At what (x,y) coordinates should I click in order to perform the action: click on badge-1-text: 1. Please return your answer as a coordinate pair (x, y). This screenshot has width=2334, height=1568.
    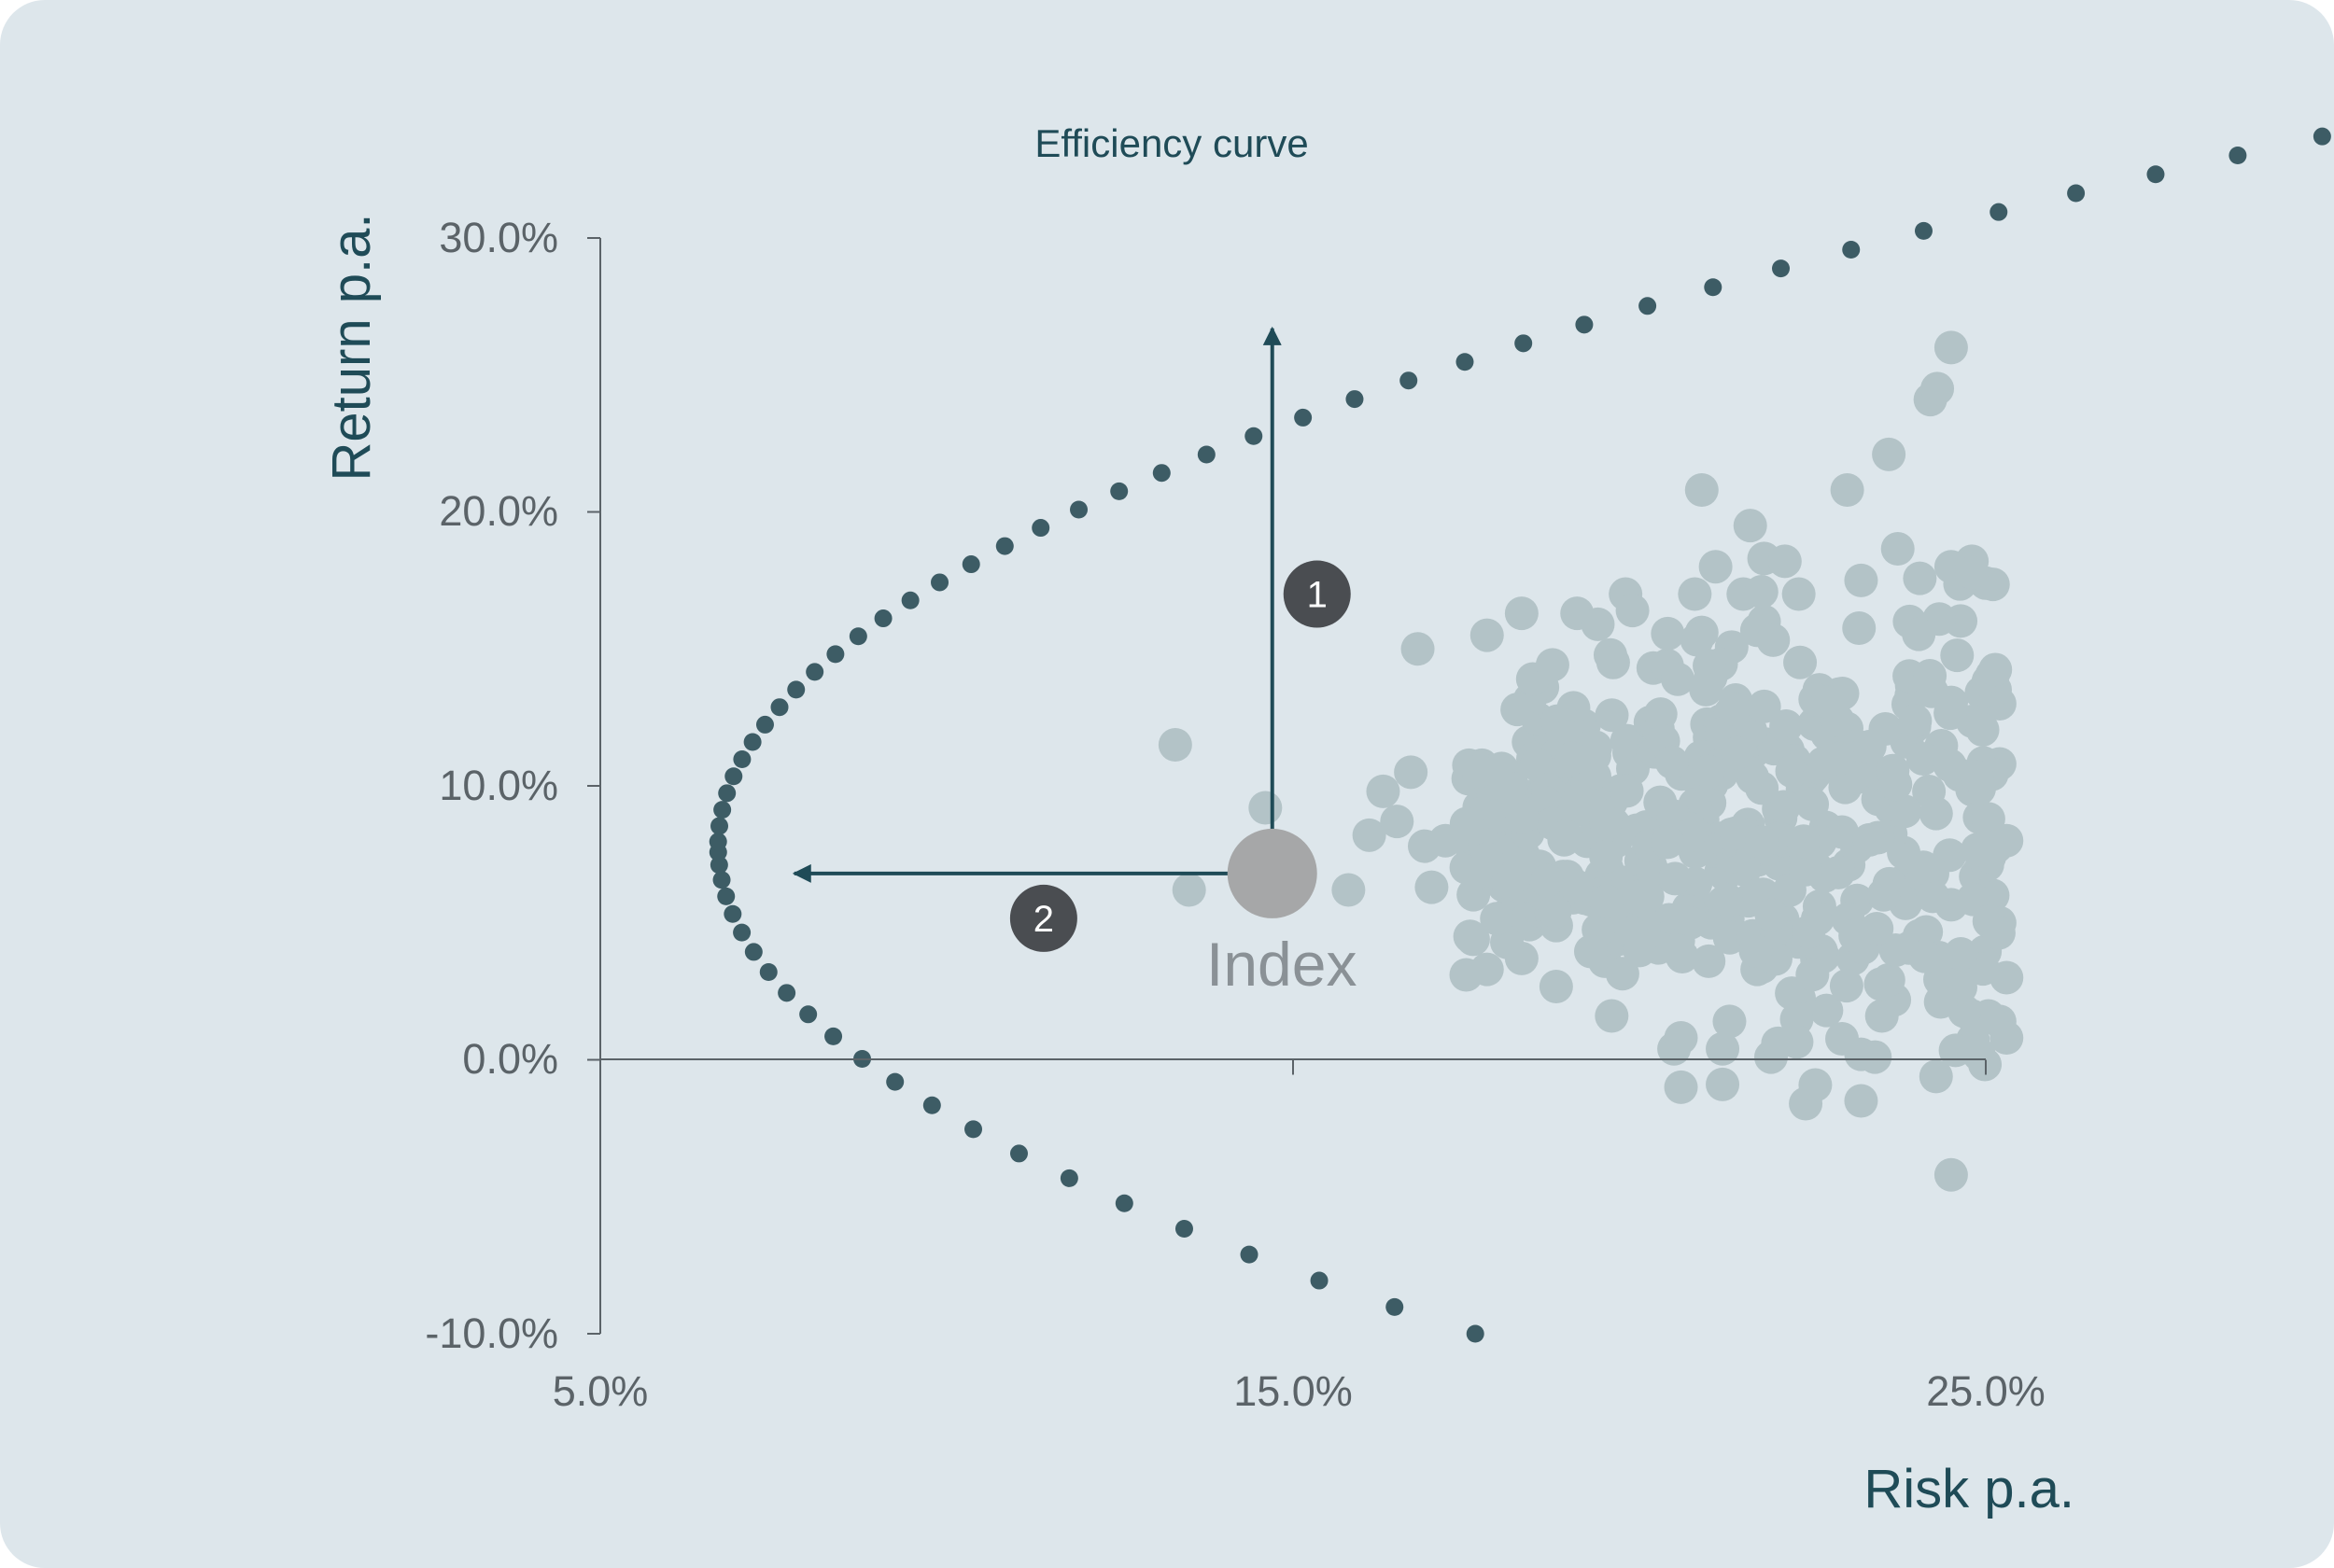
    Looking at the image, I should click on (1317, 595).